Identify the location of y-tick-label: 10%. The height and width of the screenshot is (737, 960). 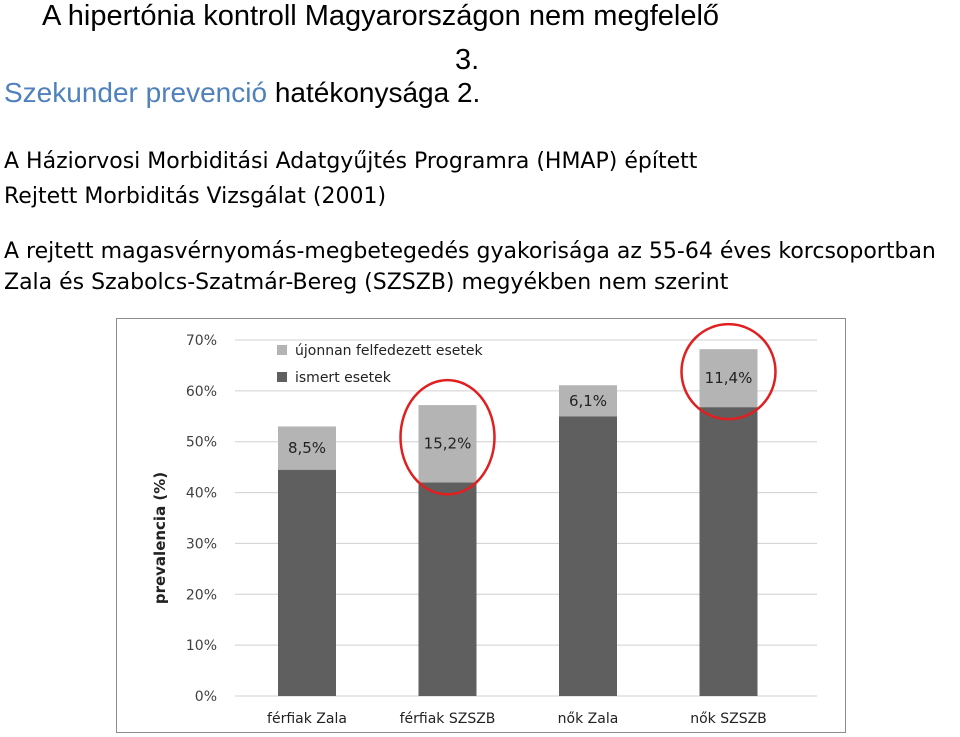
(201, 646).